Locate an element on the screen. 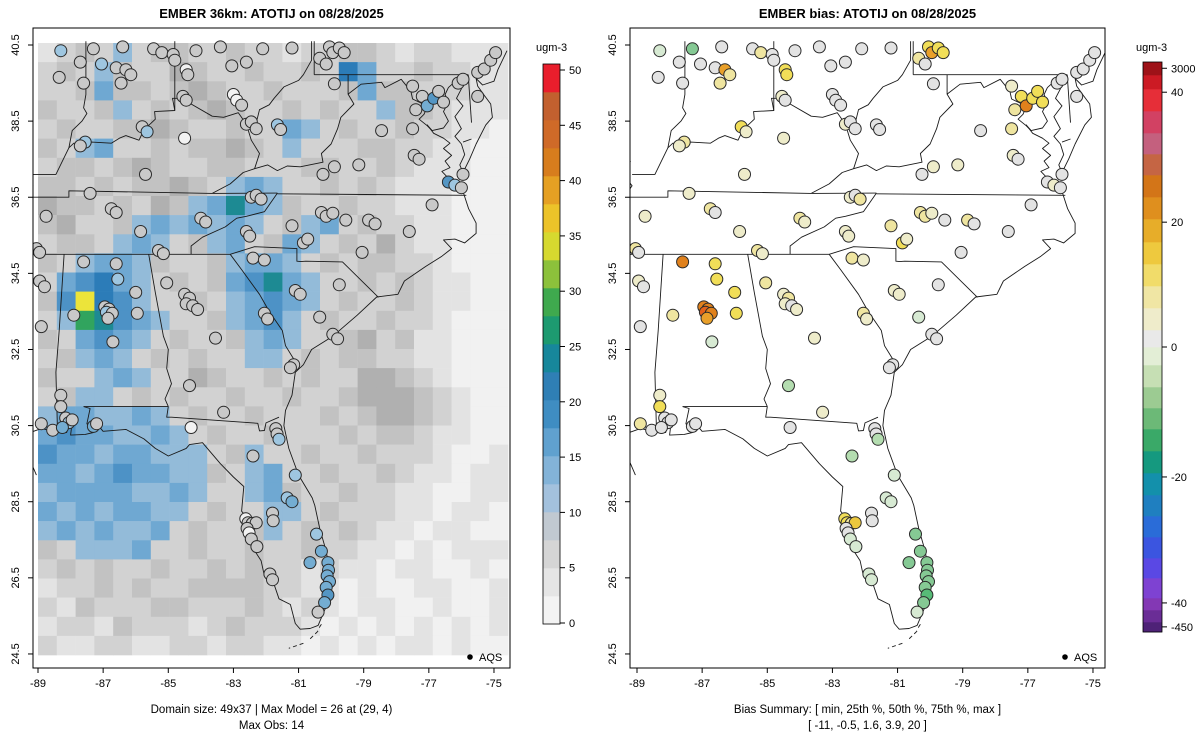  y-tick-label: 28.5 is located at coordinates (613, 501).